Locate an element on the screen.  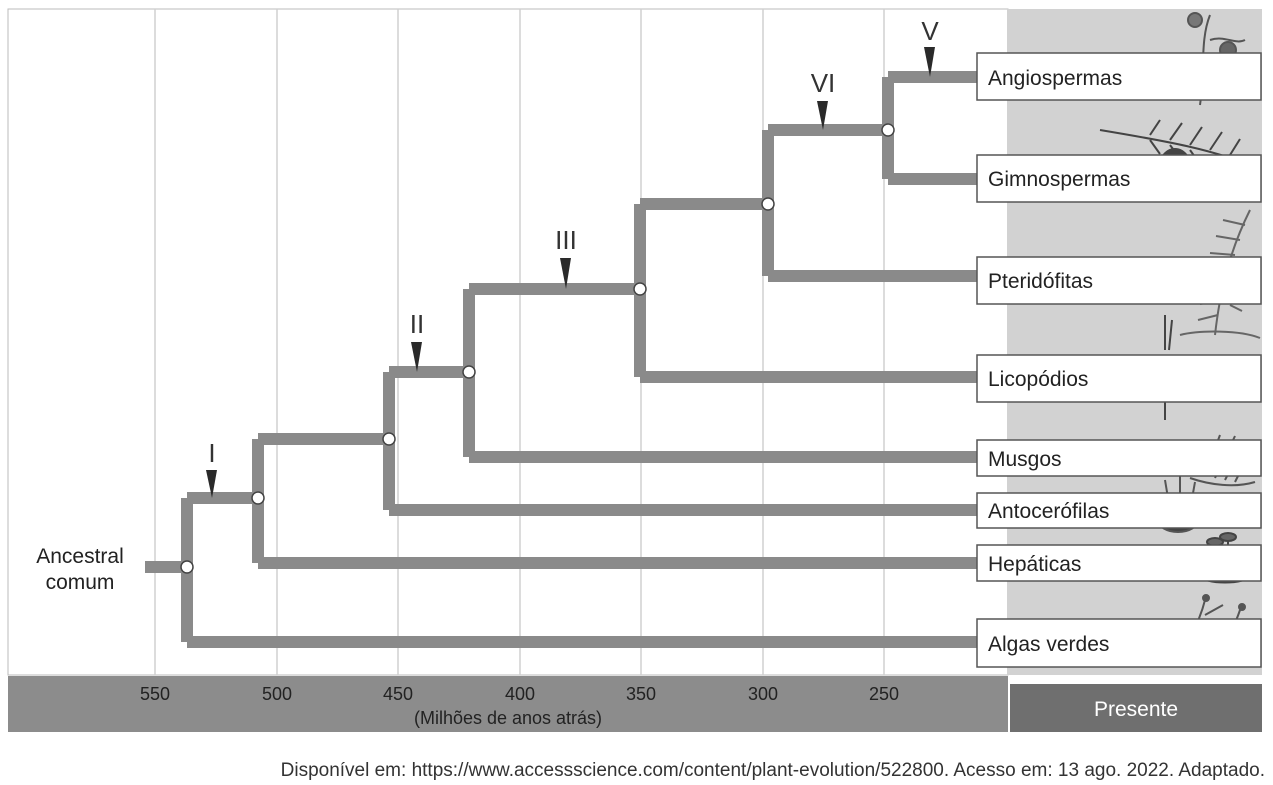
taxon-licopodios: Licopódios is located at coordinates (1119, 378).